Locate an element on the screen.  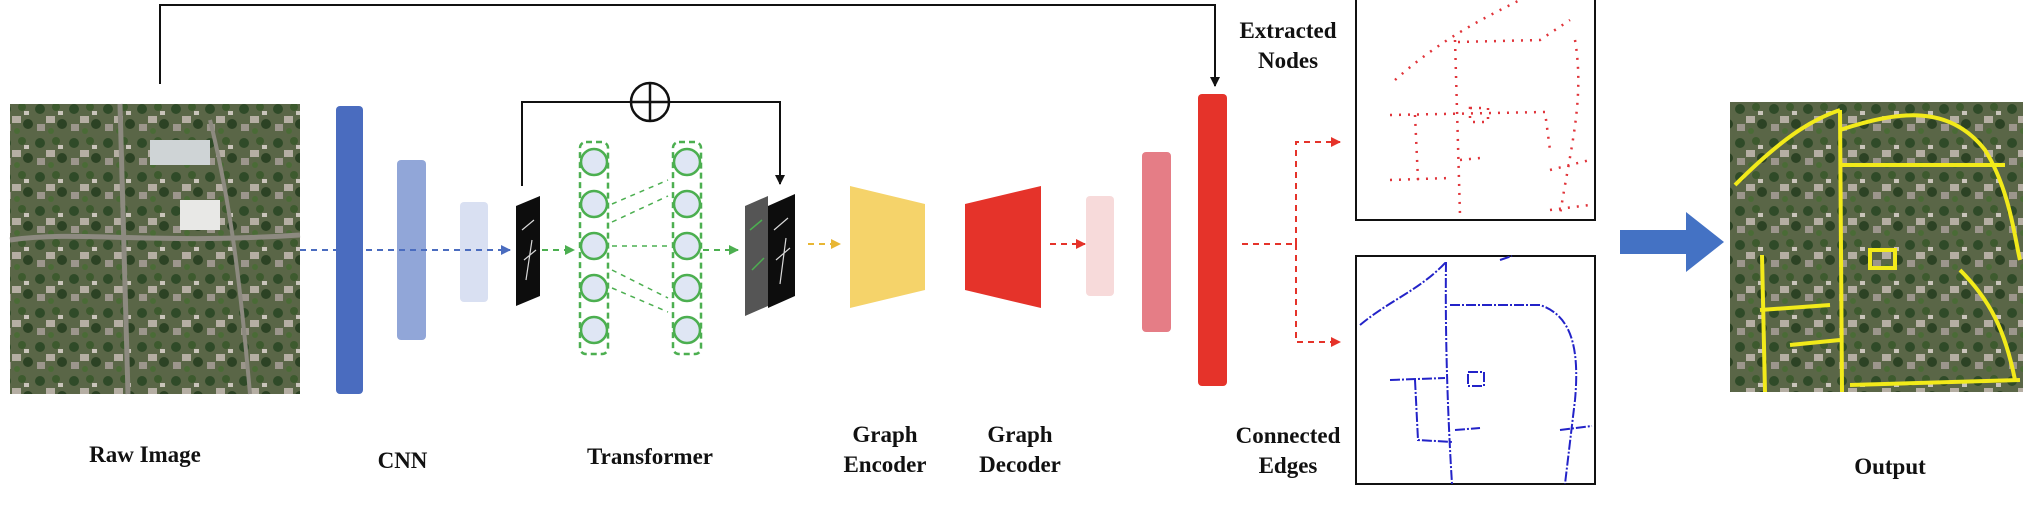
graph-encoder-label-line1: Graph is located at coordinates (885, 434).